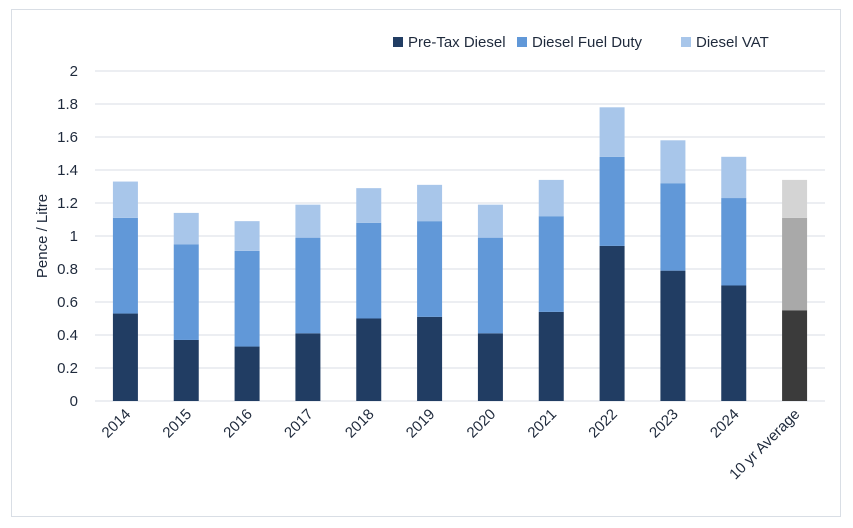 This screenshot has width=853, height=528. I want to click on y-tick-label: 1.4, so click(67, 170).